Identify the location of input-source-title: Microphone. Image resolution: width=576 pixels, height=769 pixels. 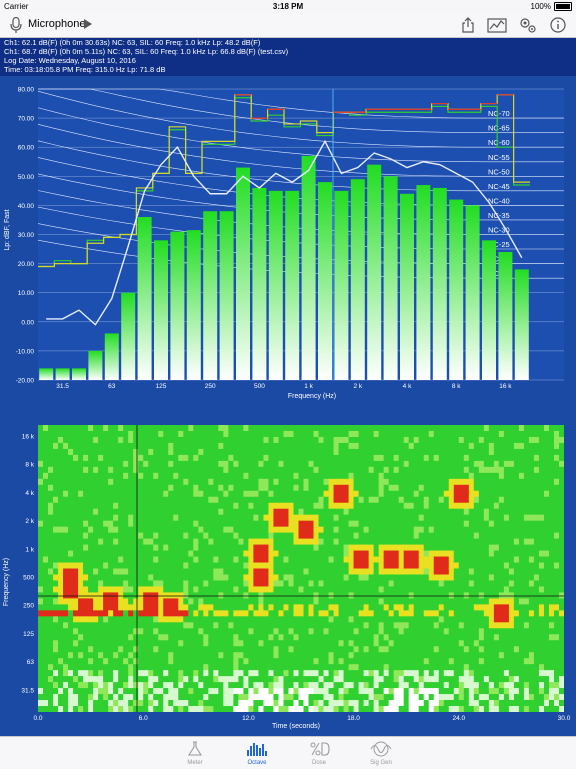
(56, 24).